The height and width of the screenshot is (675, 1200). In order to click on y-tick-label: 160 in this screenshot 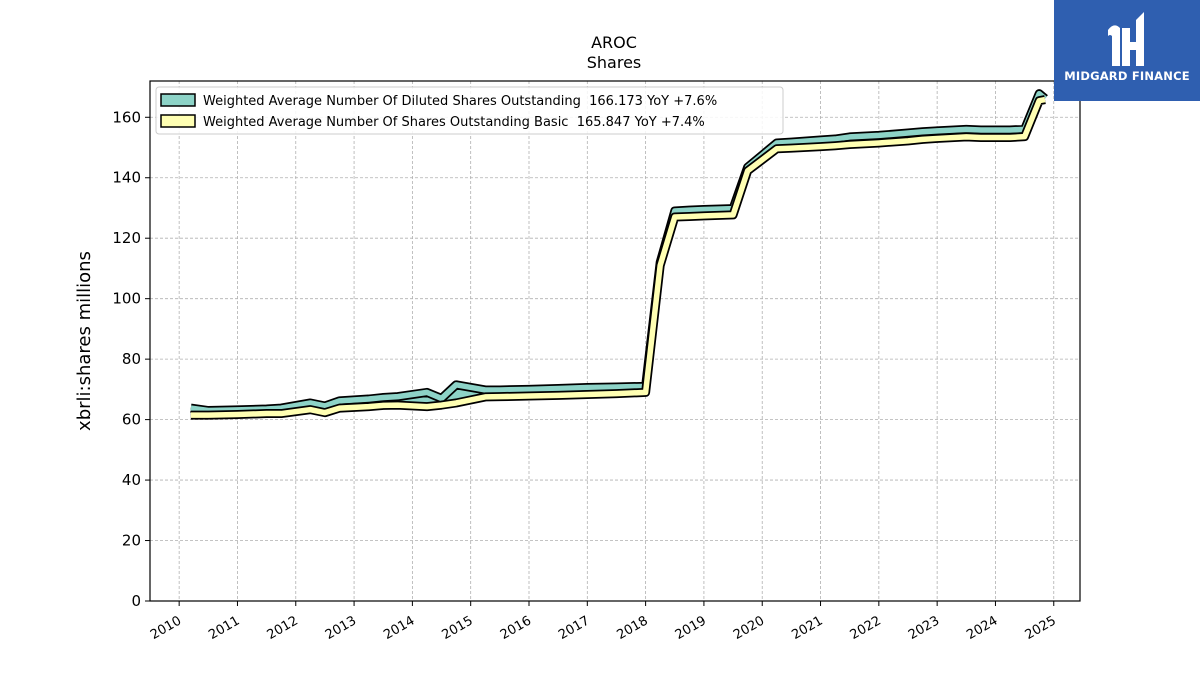, I will do `click(126, 117)`.